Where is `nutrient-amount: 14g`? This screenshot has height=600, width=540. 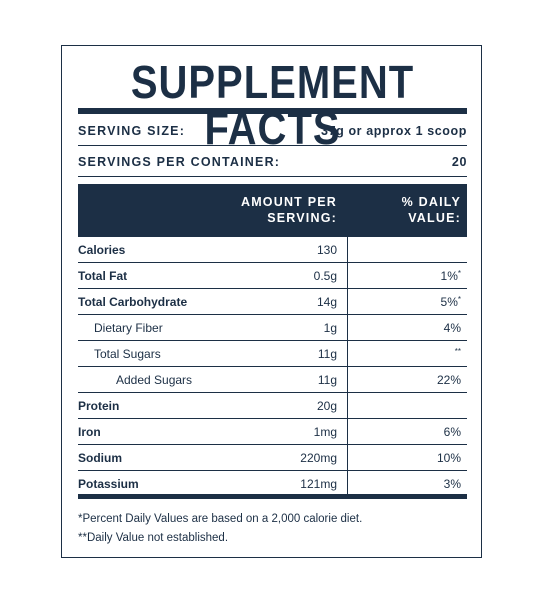 nutrient-amount: 14g is located at coordinates (326, 302).